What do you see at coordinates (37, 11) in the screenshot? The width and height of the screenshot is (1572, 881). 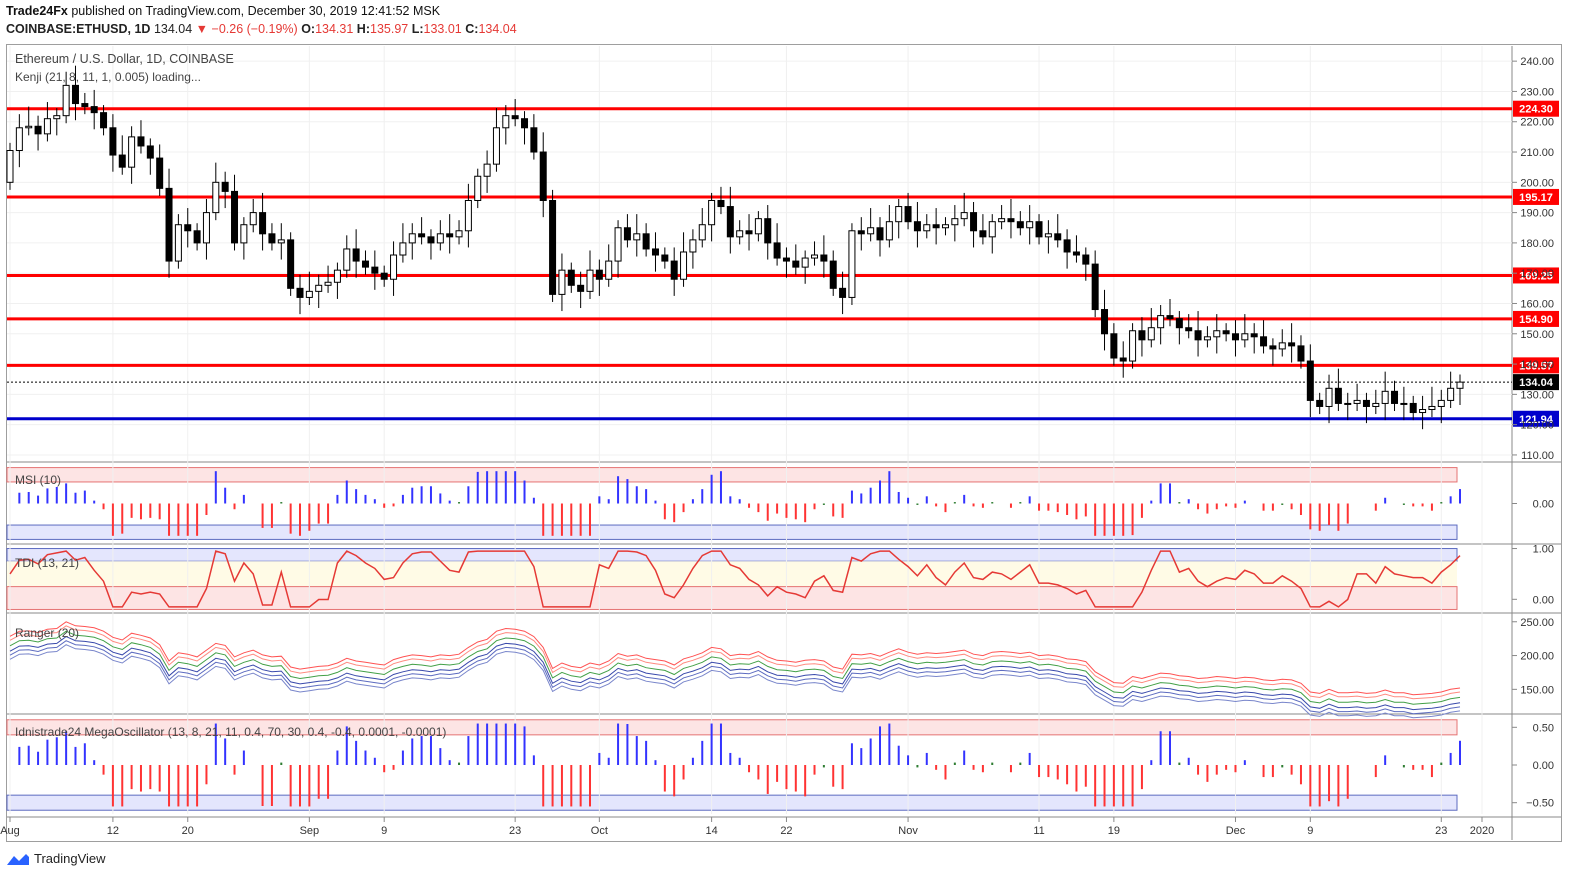 I see `publisher-name: Trade24Fx` at bounding box center [37, 11].